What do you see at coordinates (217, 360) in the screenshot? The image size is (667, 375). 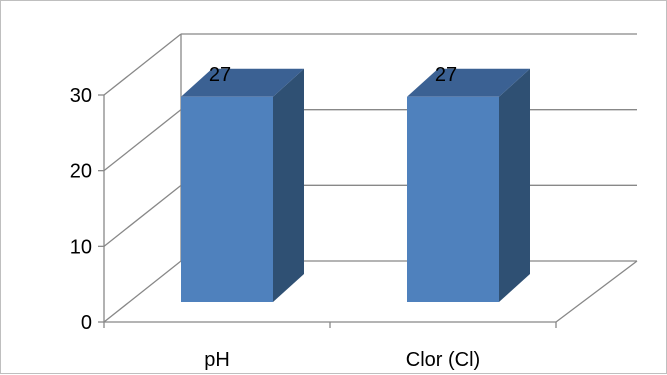 I see `x-tick-label: pH` at bounding box center [217, 360].